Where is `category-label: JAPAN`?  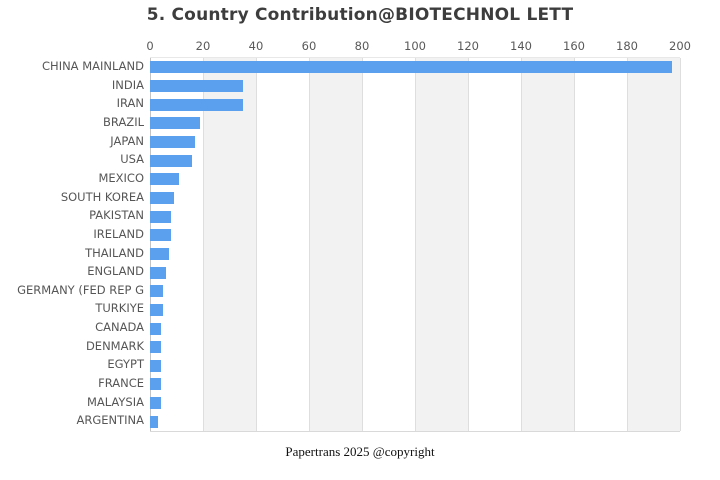 category-label: JAPAN is located at coordinates (127, 140).